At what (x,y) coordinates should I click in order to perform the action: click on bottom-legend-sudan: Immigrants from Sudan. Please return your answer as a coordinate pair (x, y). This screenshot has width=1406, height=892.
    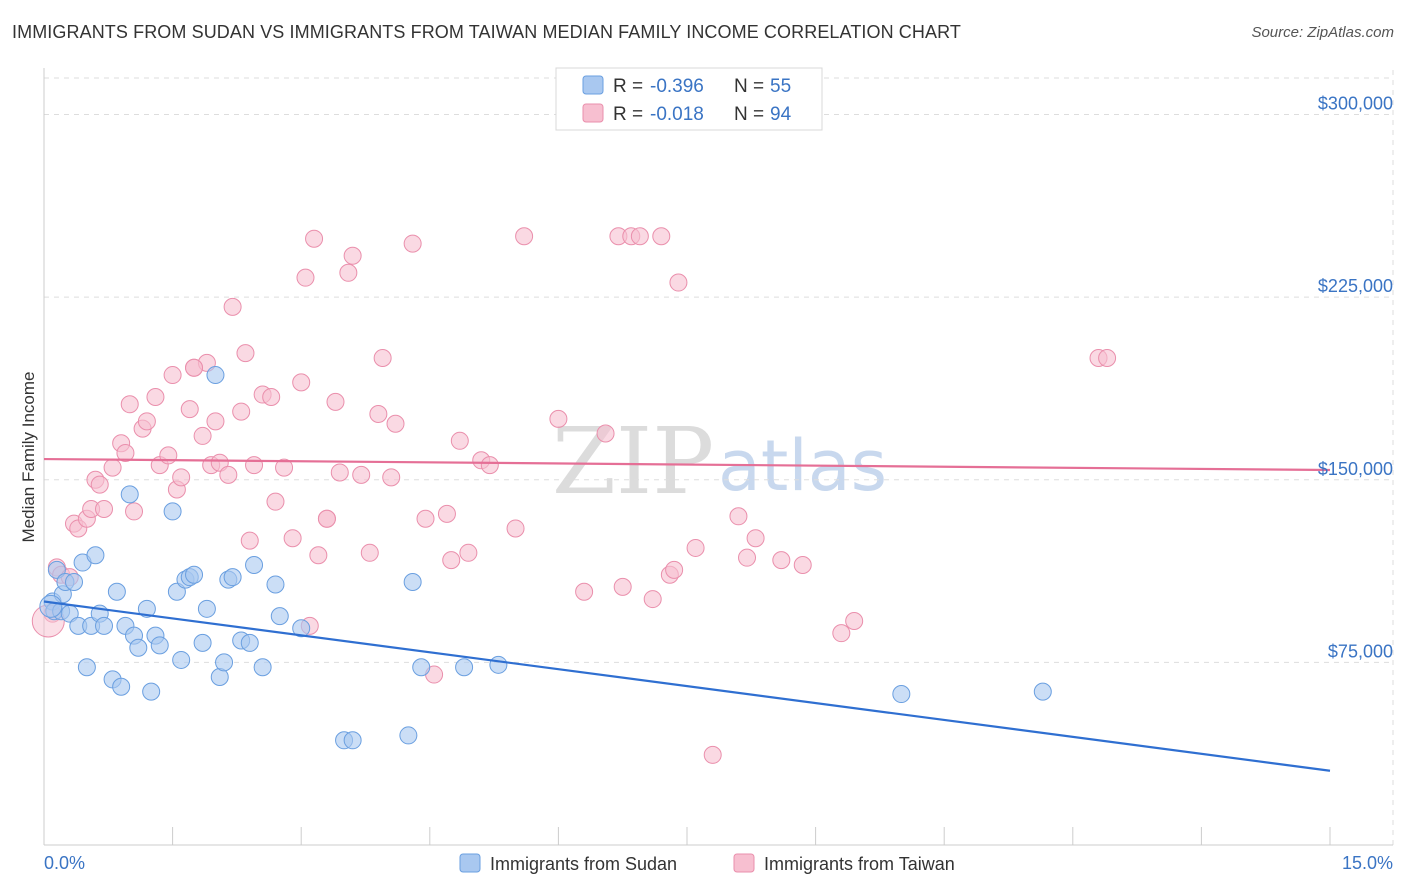
    Looking at the image, I should click on (583, 864).